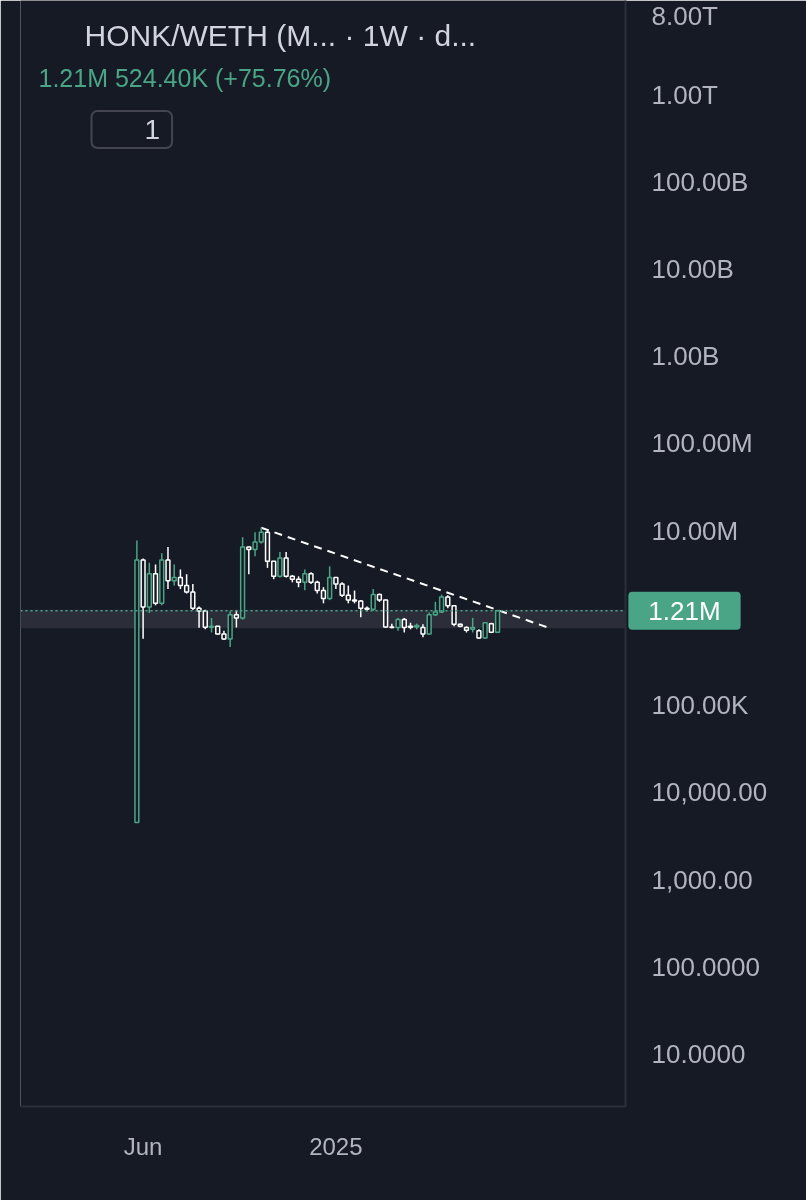 The width and height of the screenshot is (806, 1200). What do you see at coordinates (336, 1146) in the screenshot?
I see `x-tick-label: 2025` at bounding box center [336, 1146].